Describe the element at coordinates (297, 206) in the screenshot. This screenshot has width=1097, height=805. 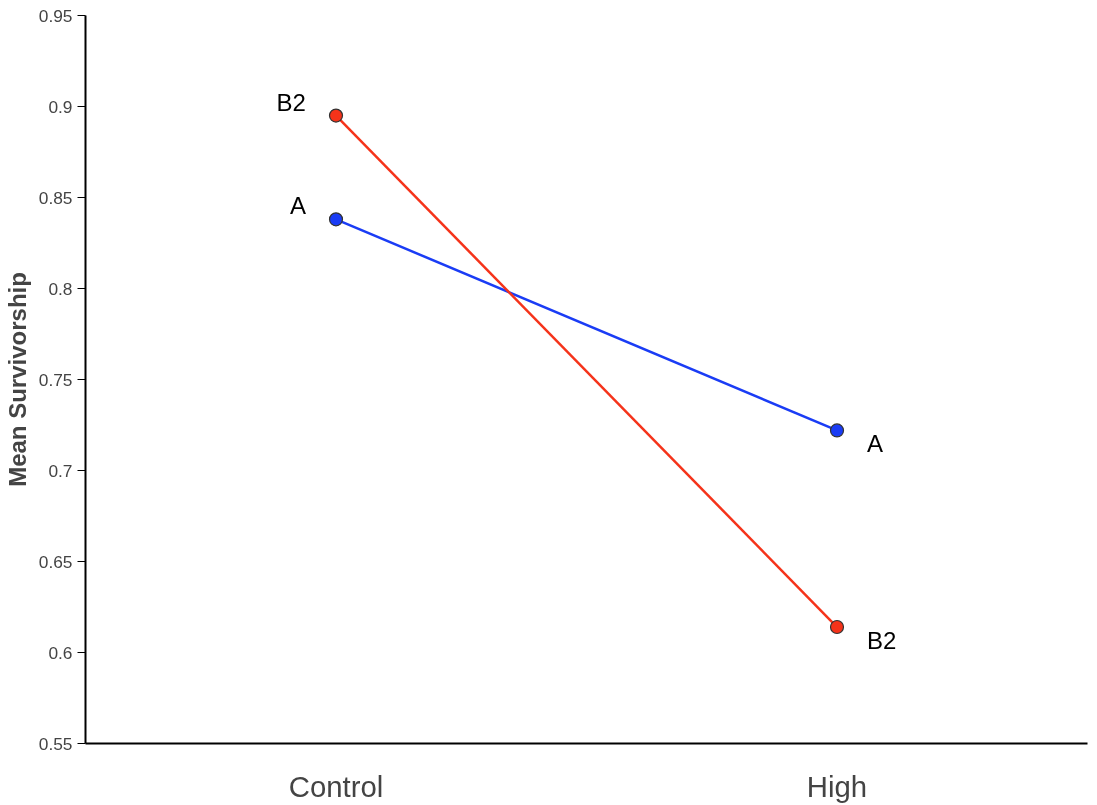
I see `series-label: A` at that location.